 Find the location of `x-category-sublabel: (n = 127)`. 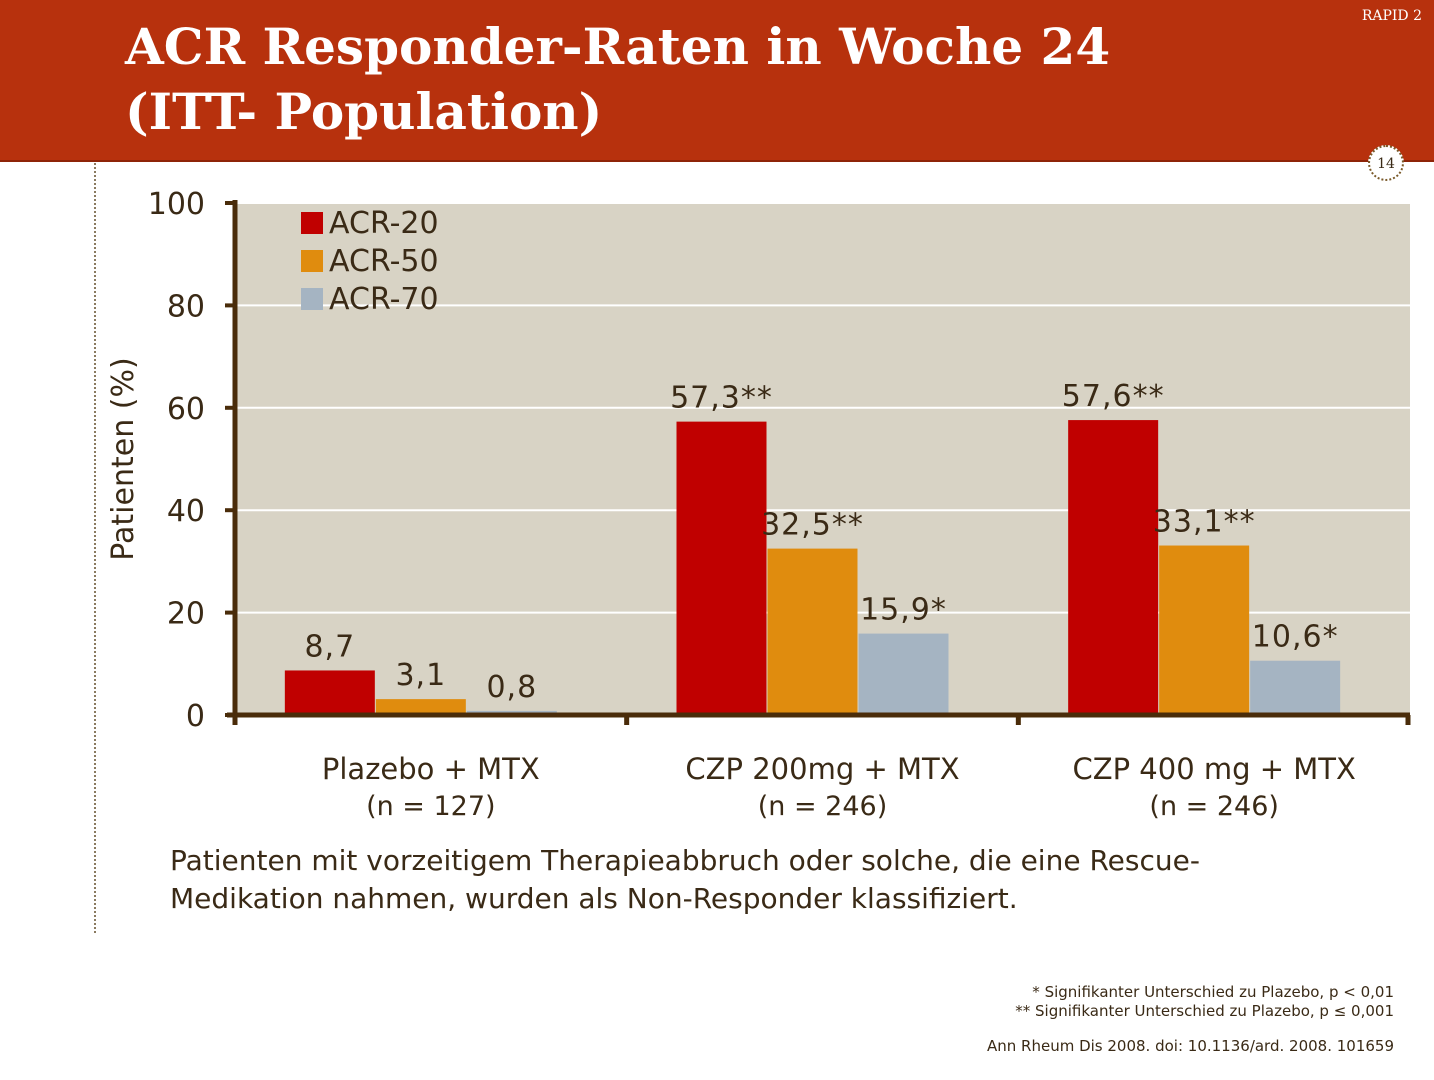

x-category-sublabel: (n = 127) is located at coordinates (431, 806).